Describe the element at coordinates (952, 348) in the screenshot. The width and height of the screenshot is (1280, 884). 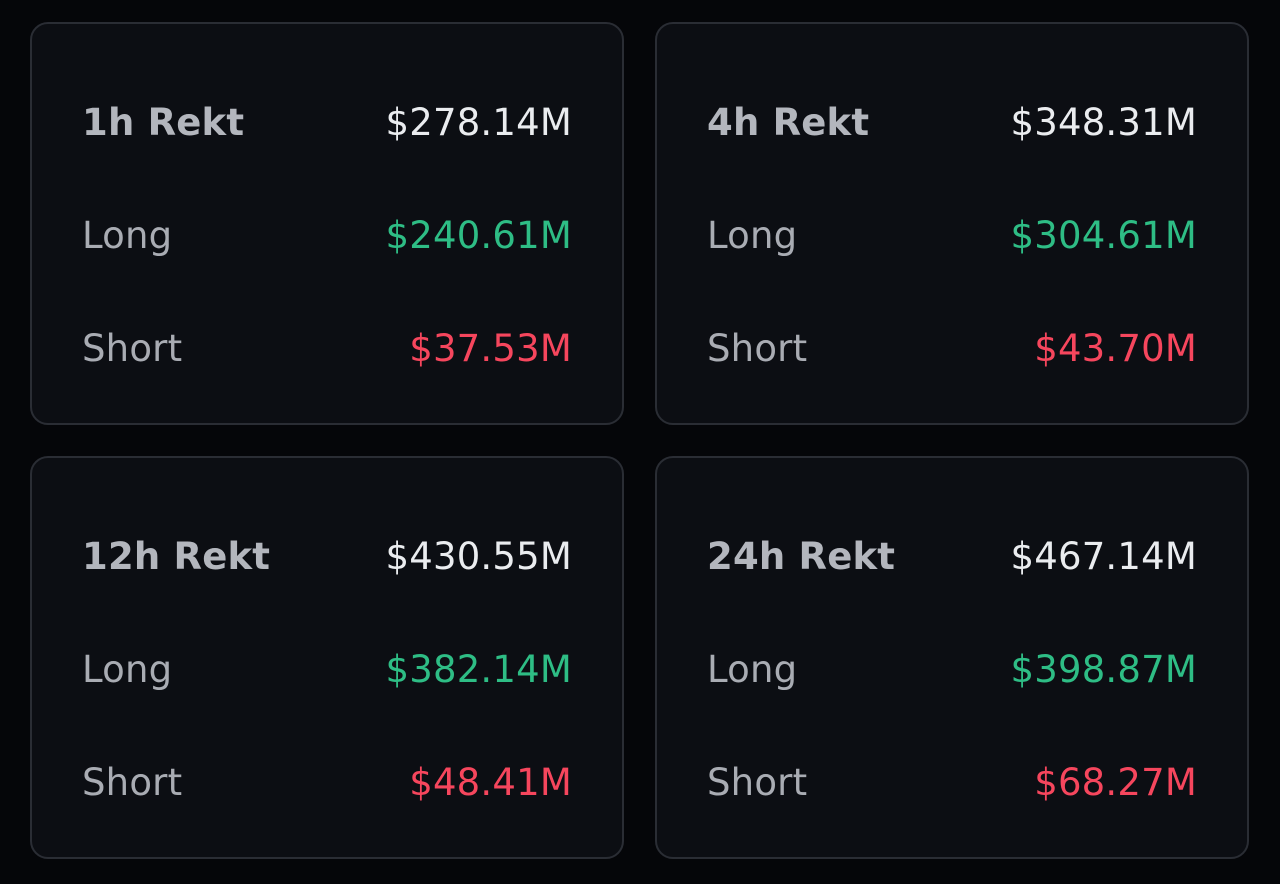
I see `short-row: Short $43.70M` at that location.